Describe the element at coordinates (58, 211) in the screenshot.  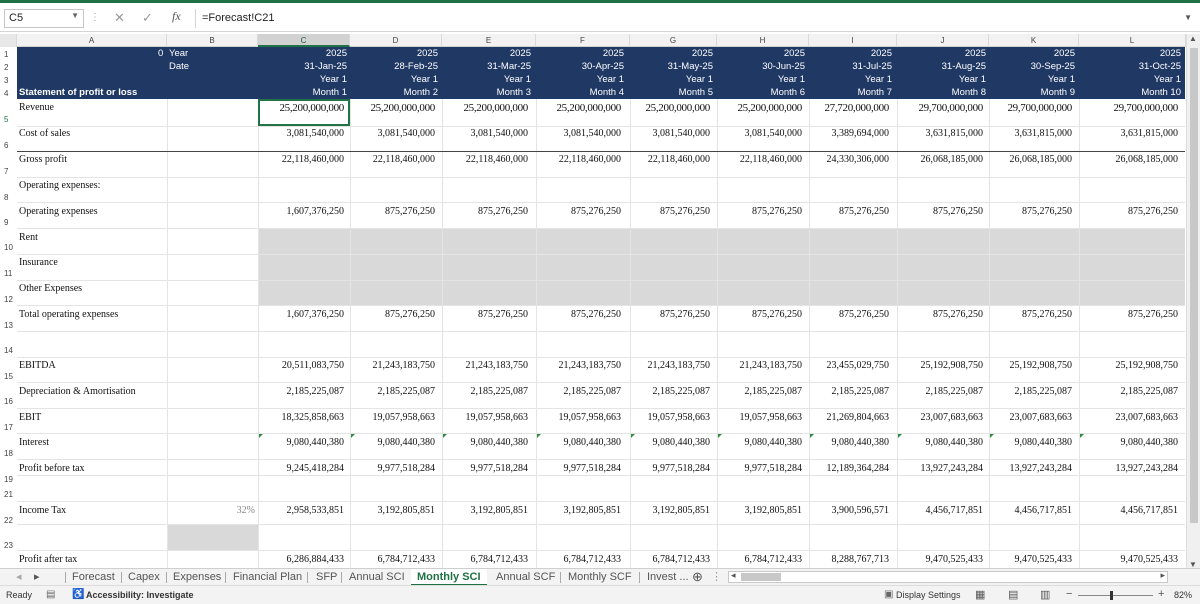
I see `row-label: Operating expenses` at that location.